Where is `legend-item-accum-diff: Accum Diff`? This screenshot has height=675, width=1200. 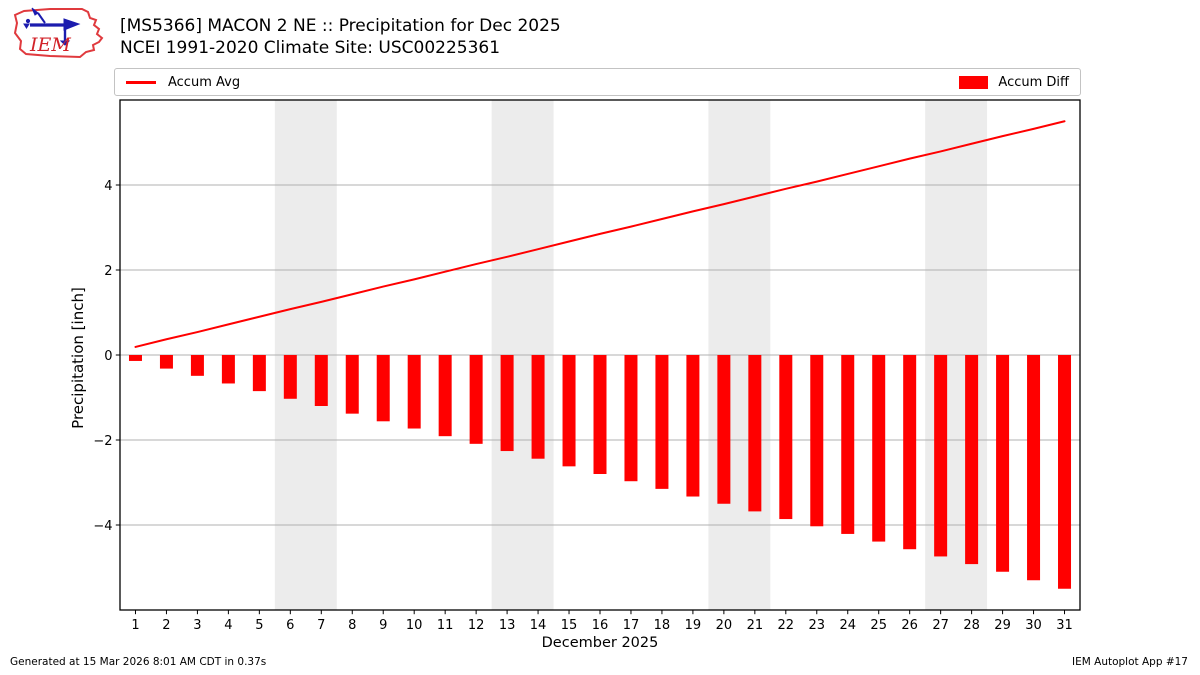 legend-item-accum-diff: Accum Diff is located at coordinates (1014, 82).